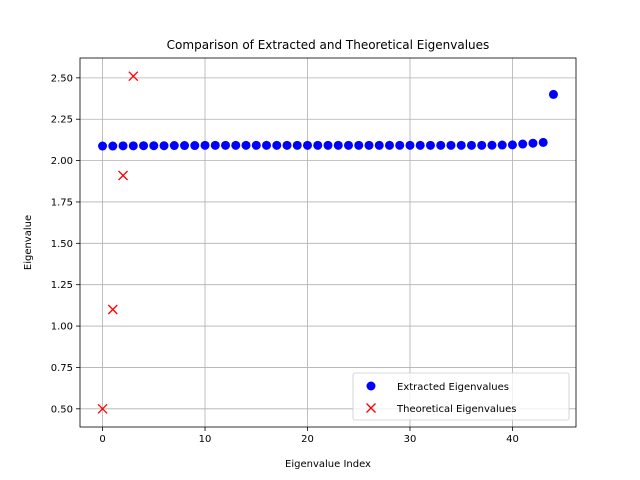 The height and width of the screenshot is (480, 640). What do you see at coordinates (62, 327) in the screenshot?
I see `y-tick-label: 1.00` at bounding box center [62, 327].